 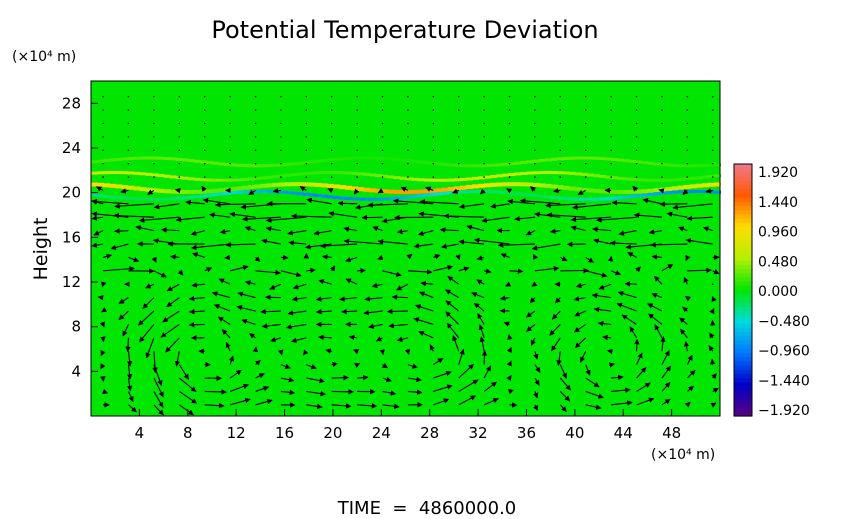 I want to click on x-tick-label: 44, so click(x=623, y=433).